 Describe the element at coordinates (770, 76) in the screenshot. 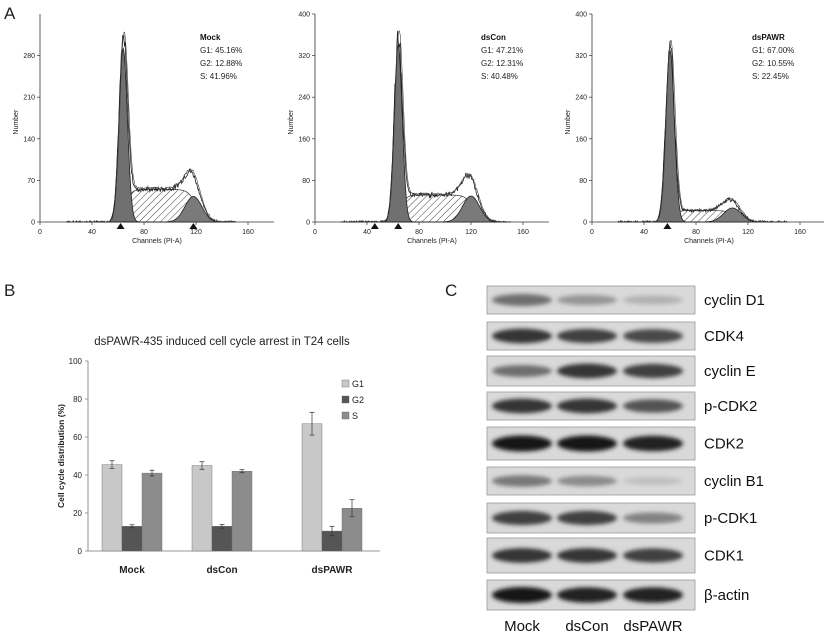

I see `phase-stat: S: 22.45%` at that location.